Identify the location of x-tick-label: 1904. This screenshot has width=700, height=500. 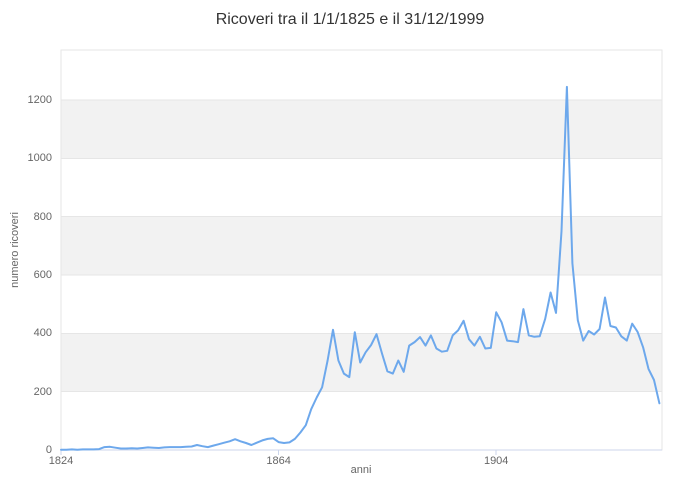
(496, 461).